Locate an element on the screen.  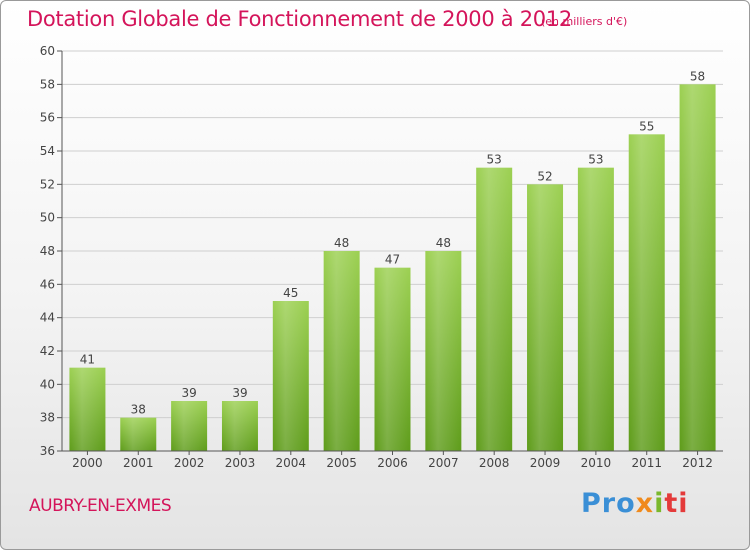
commune-name: AUBRY-EN-EXMES is located at coordinates (100, 506).